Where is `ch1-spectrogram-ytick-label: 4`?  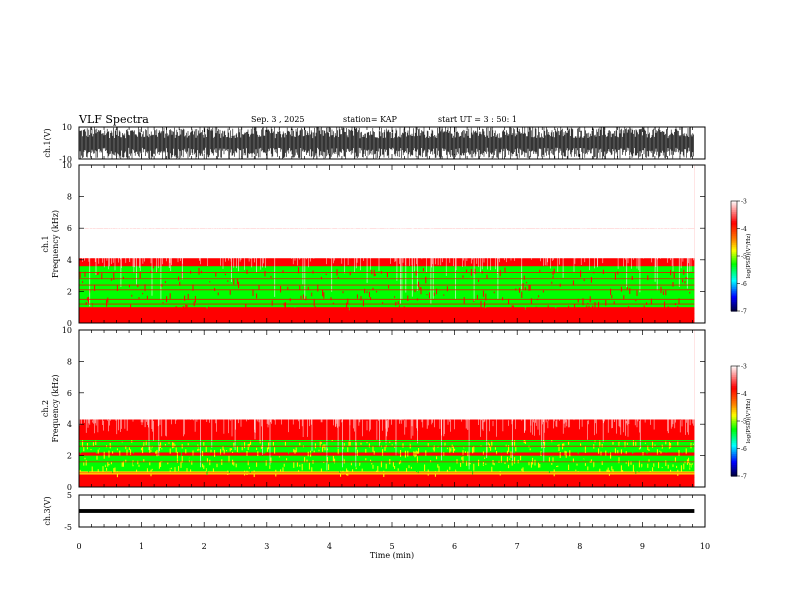
ch1-spectrogram-ytick-label: 4 is located at coordinates (69, 260).